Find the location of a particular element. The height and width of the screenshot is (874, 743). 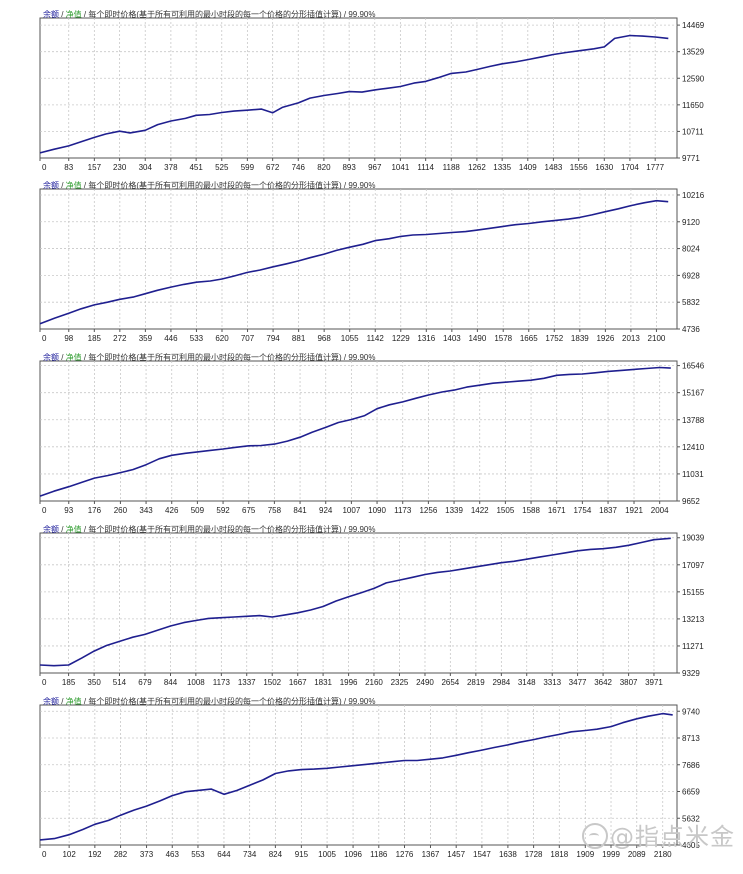

legend-description: 每个即时价格(基于所有可利用的最小时段的每一个价格的分形插值计算) is located at coordinates (215, 357).